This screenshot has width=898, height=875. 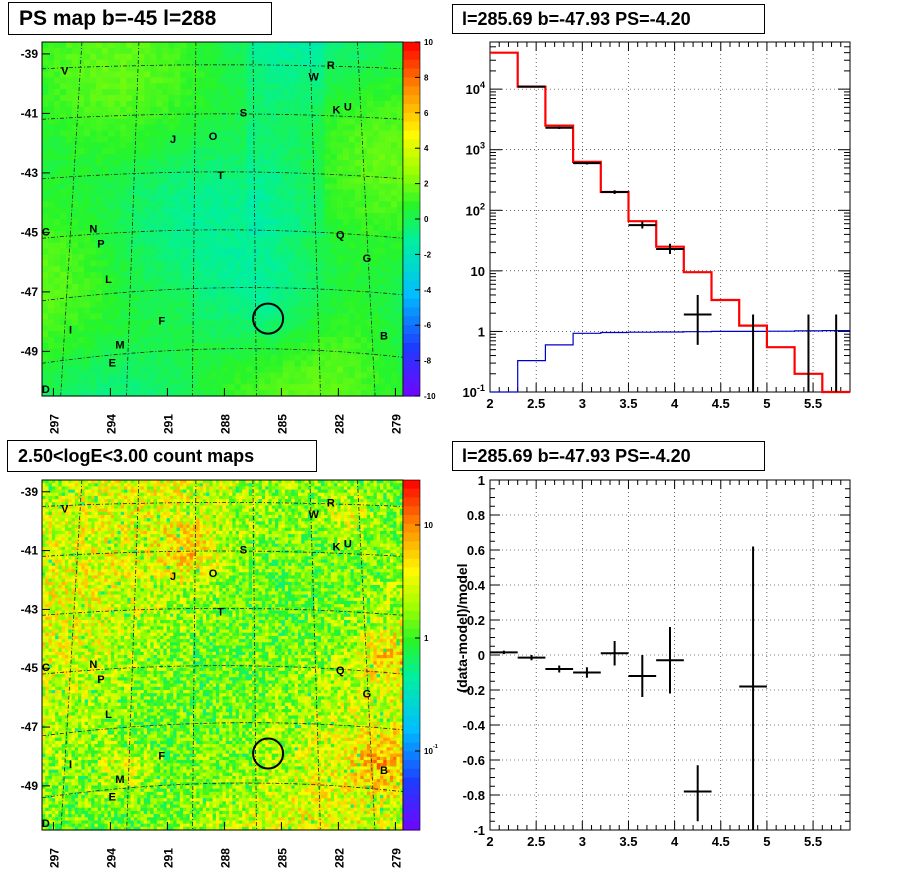 I want to click on colorbar-swatch, so click(x=411, y=179).